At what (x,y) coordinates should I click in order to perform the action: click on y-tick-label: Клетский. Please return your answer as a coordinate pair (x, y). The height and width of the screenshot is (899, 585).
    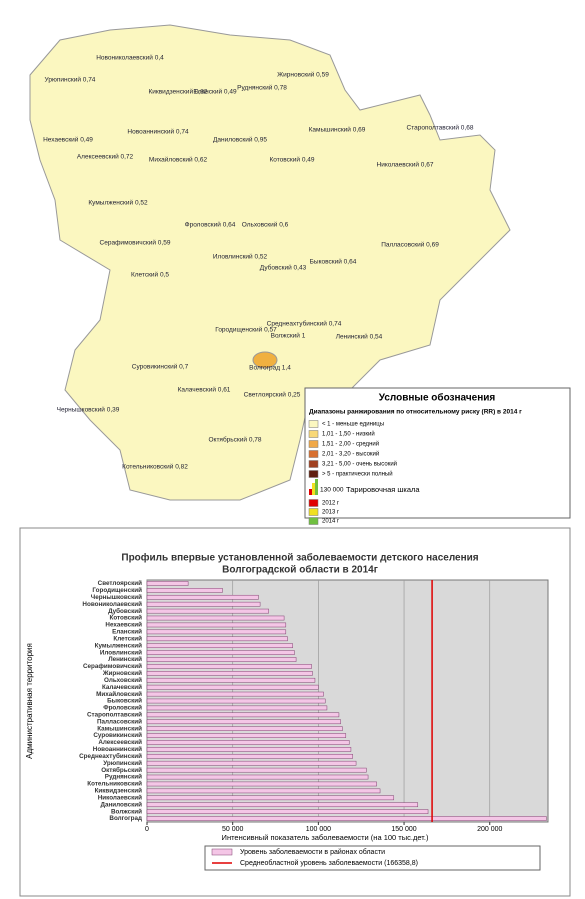
    Looking at the image, I should click on (127, 638).